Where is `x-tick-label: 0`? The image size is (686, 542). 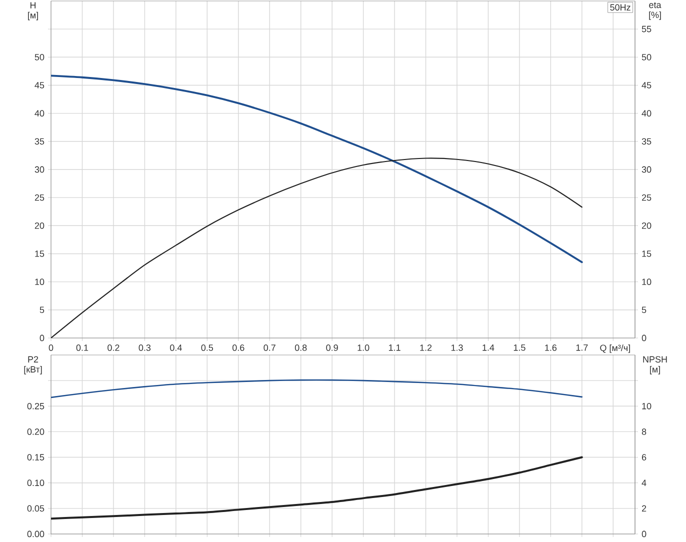
x-tick-label: 0 is located at coordinates (51, 347).